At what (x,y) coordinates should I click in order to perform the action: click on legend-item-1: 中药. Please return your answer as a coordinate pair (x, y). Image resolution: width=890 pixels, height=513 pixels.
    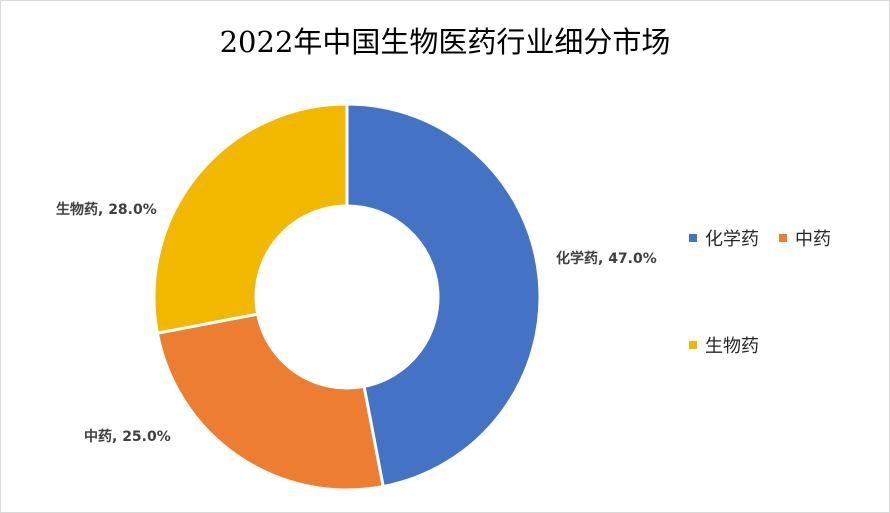
    Looking at the image, I should click on (805, 238).